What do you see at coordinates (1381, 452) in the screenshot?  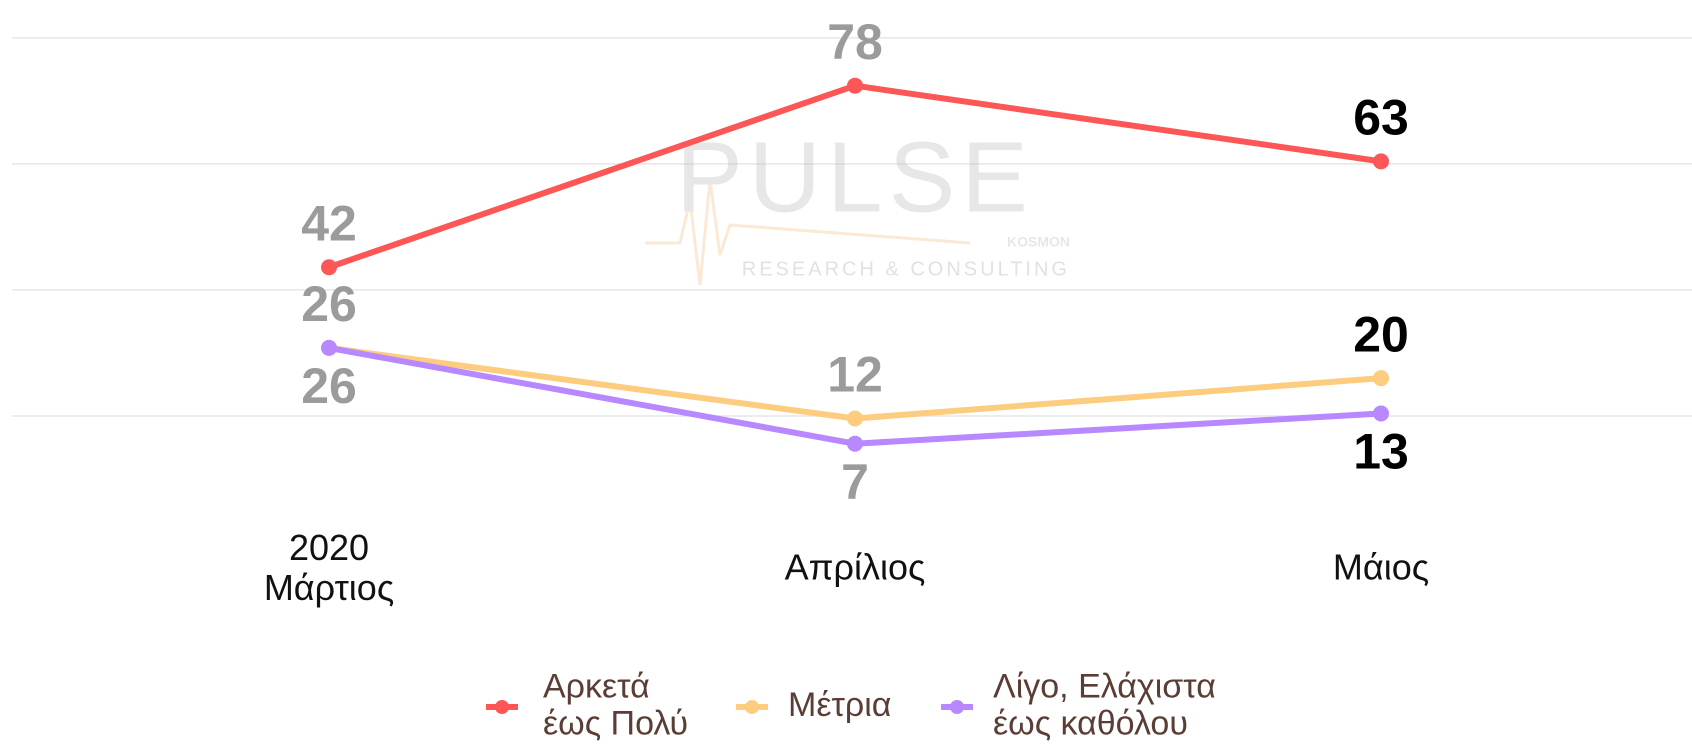 I see `data-label: 13` at bounding box center [1381, 452].